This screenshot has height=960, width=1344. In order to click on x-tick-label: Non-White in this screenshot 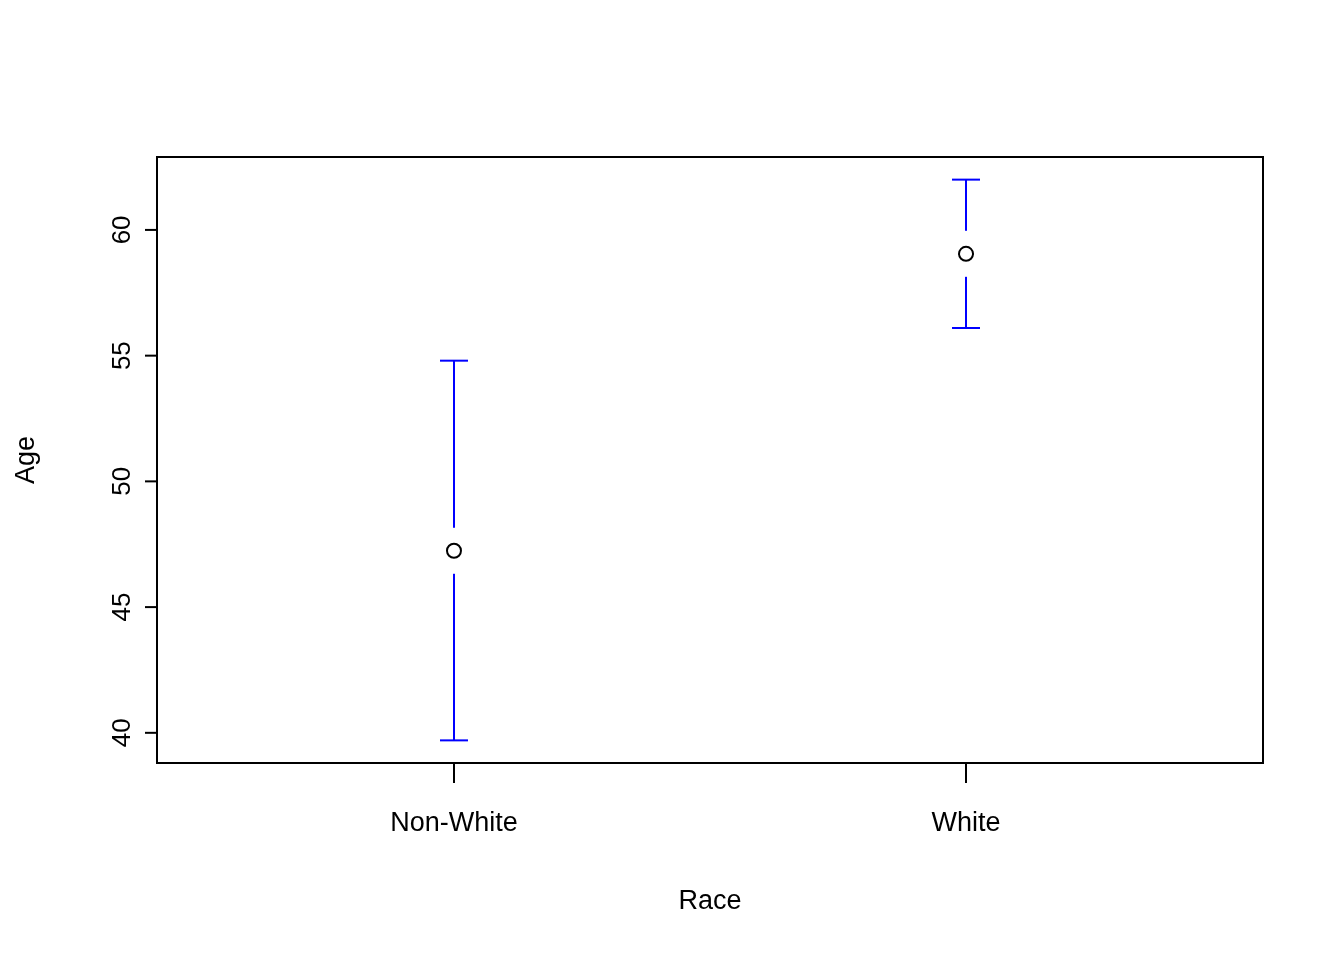, I will do `click(454, 822)`.